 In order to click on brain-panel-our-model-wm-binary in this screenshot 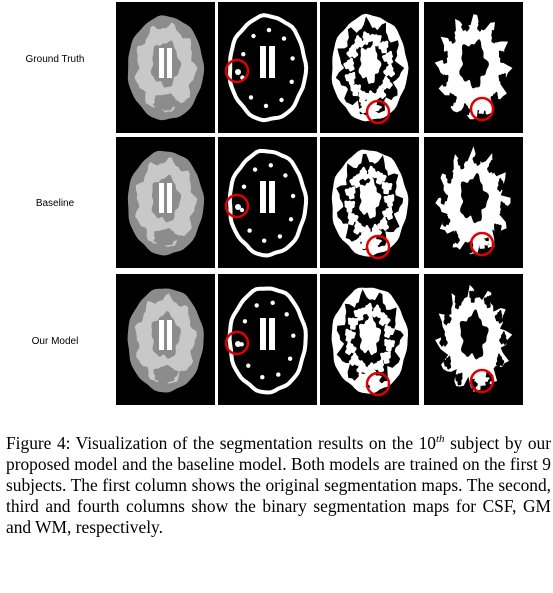, I will do `click(473, 339)`.